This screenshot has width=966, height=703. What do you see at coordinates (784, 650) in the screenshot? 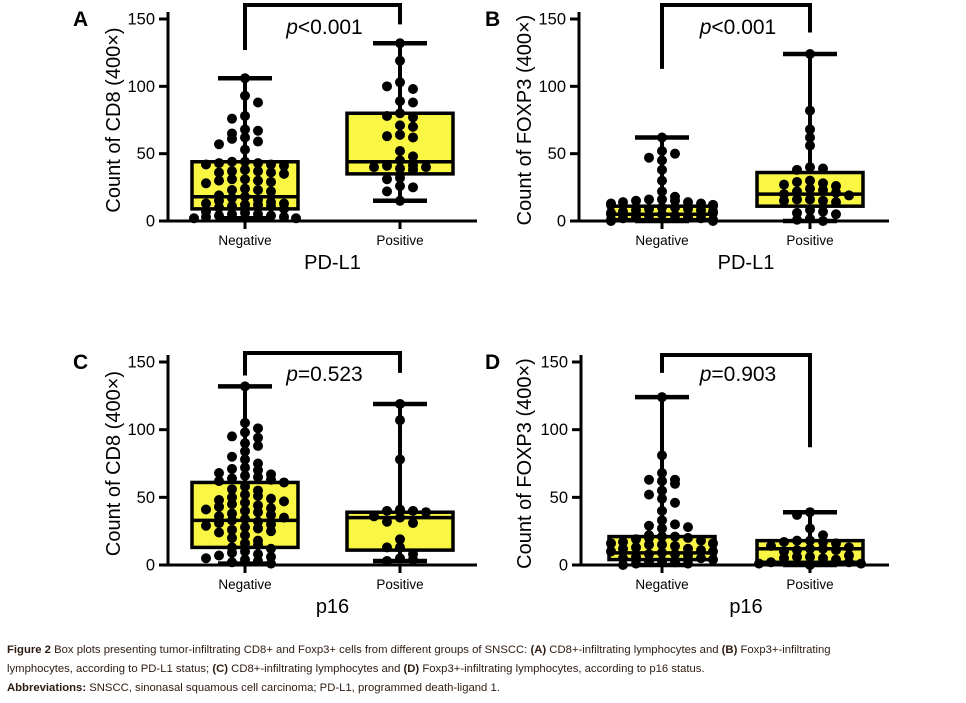
I see `caption-text-segment: Foxp3+-infiltrating` at bounding box center [784, 650].